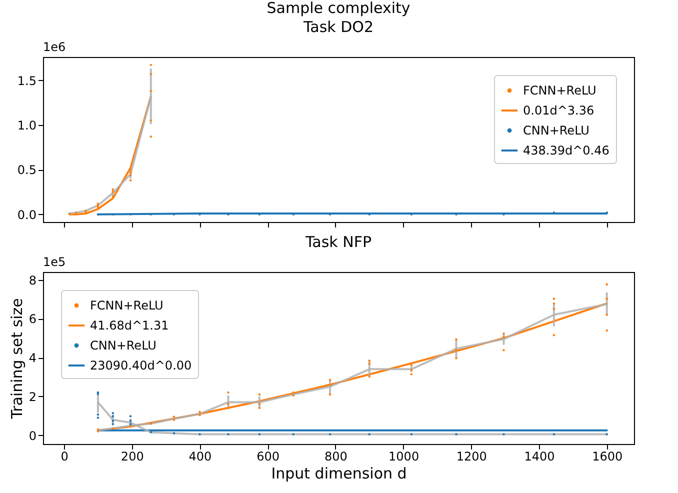 The width and height of the screenshot is (678, 493). Describe the element at coordinates (32, 397) in the screenshot. I see `y-tick-label: 2` at that location.